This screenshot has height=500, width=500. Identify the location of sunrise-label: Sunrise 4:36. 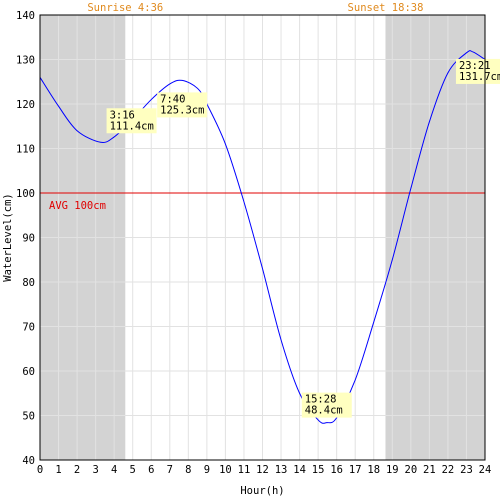
(125, 8).